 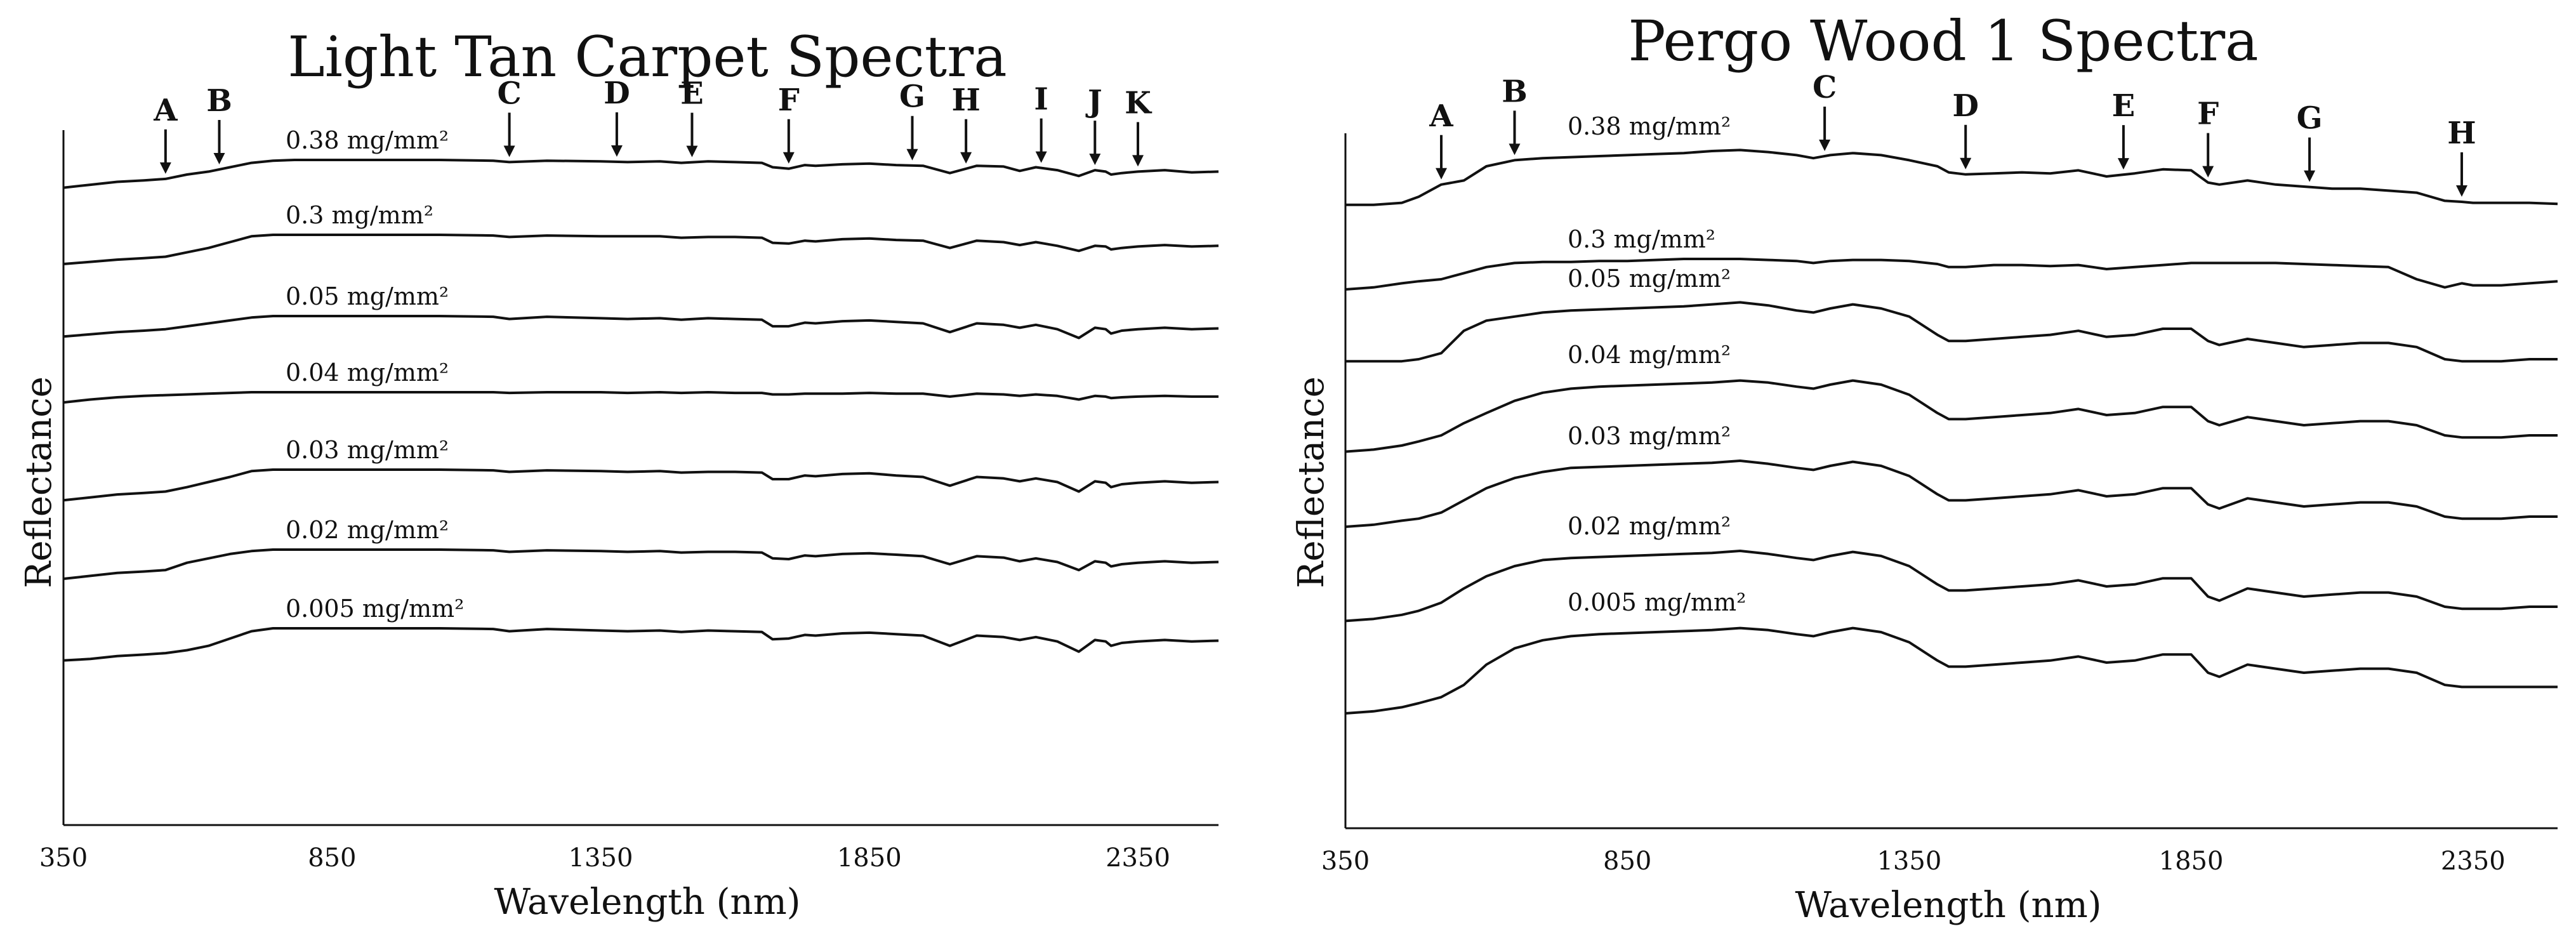 I want to click on right-markers: A B C D E F G H, so click(x=1952, y=133).